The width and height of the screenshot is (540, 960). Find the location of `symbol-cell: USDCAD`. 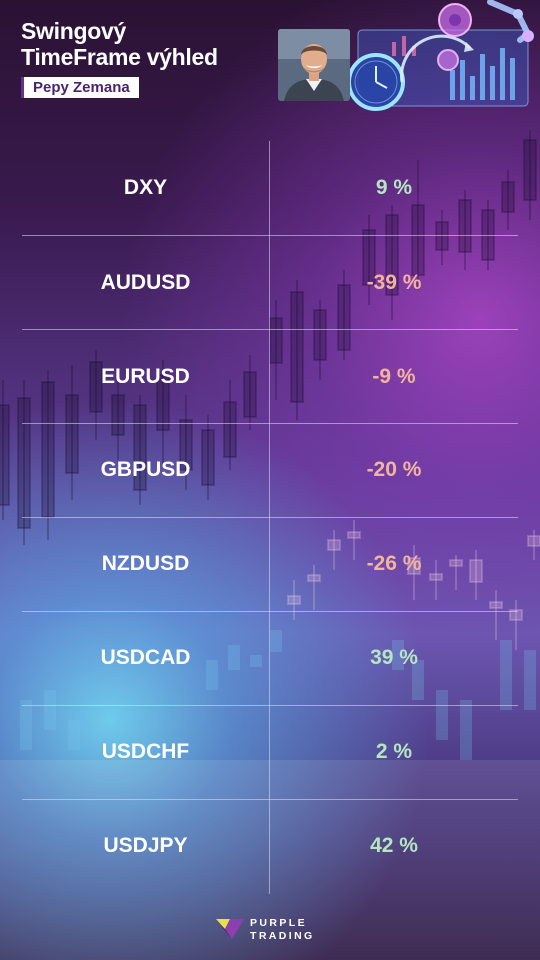

symbol-cell: USDCAD is located at coordinates (145, 657).